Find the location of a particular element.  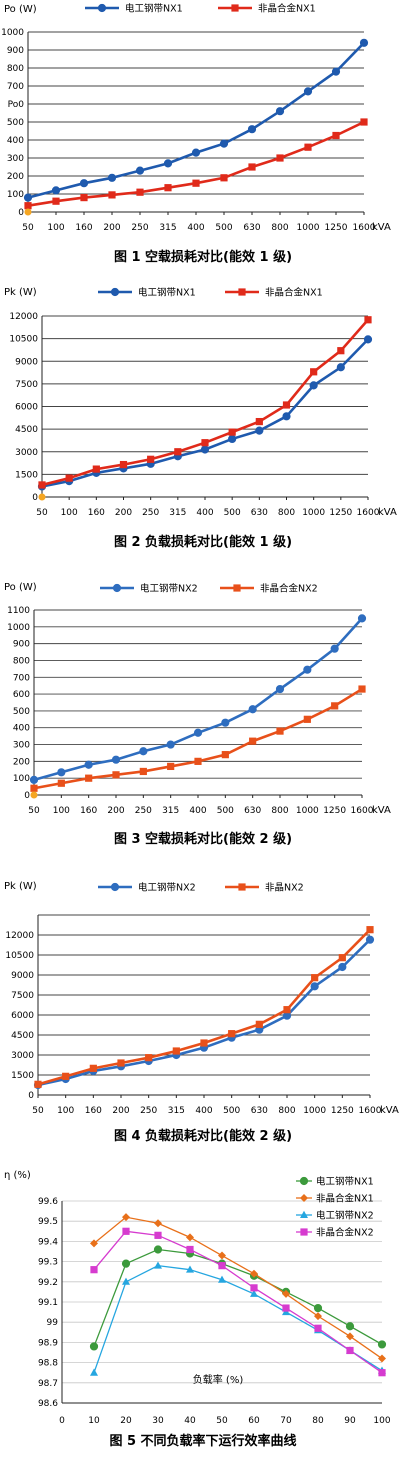

legend-item: 电工钢带NX1 is located at coordinates (147, 293).